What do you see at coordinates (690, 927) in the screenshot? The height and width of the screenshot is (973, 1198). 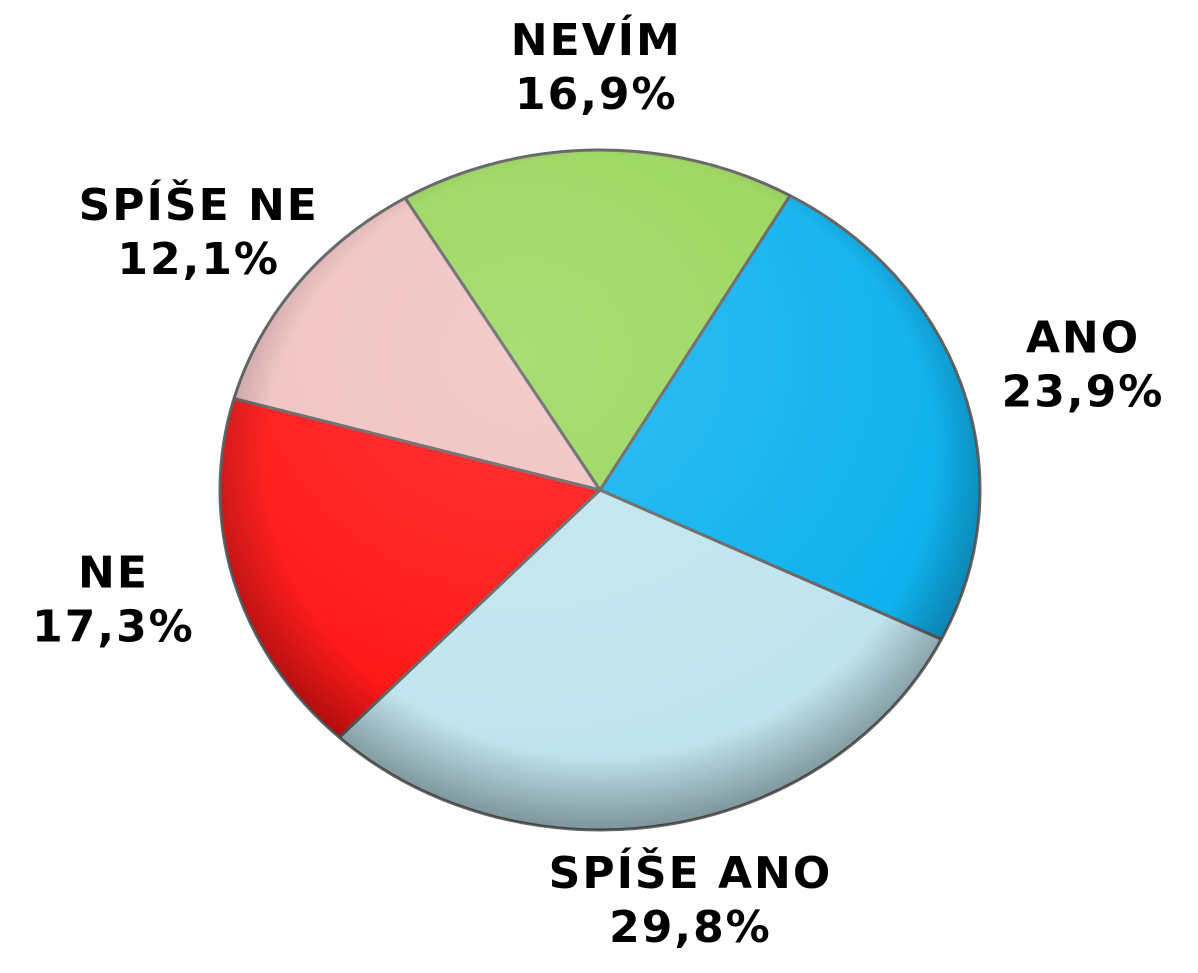 I see `slice-value-label: 29,8%` at bounding box center [690, 927].